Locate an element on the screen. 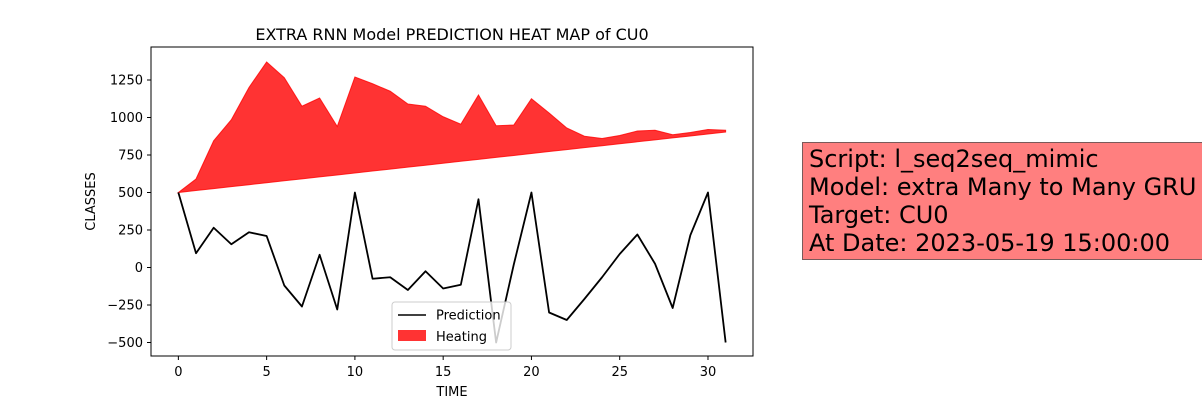 This screenshot has height=400, width=1202. y-tick-label: −500 is located at coordinates (125, 343).